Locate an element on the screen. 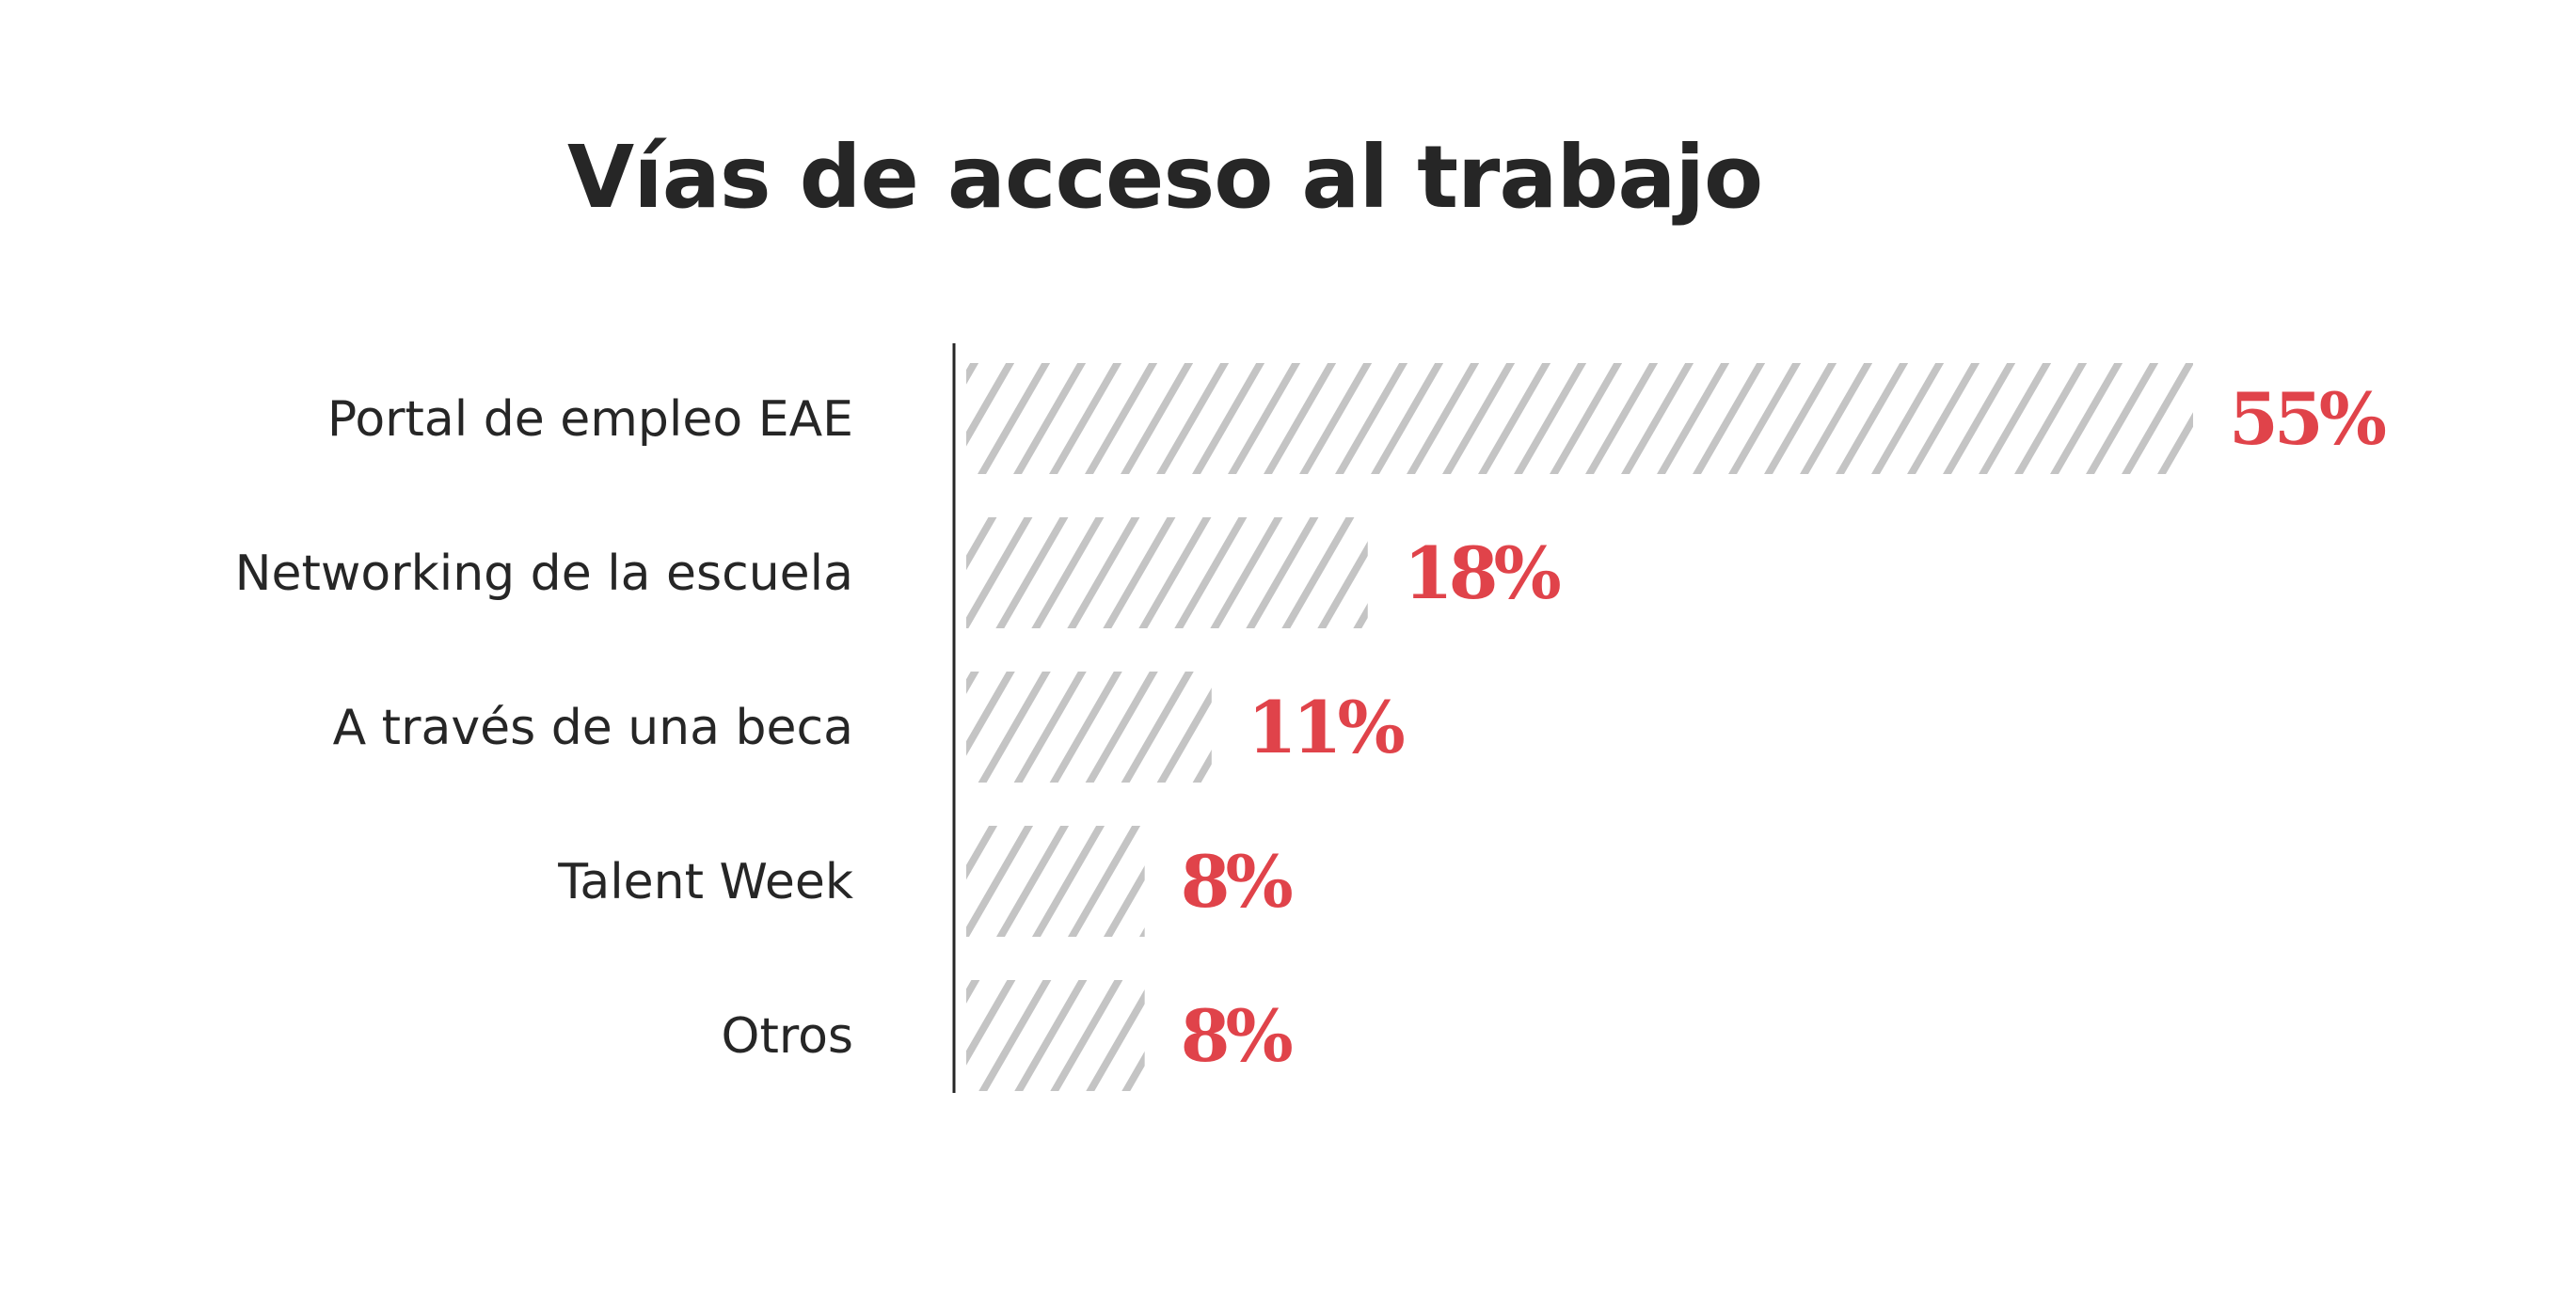 Image resolution: width=2576 pixels, height=1313 pixels. category-label: Talent Week is located at coordinates (705, 882).